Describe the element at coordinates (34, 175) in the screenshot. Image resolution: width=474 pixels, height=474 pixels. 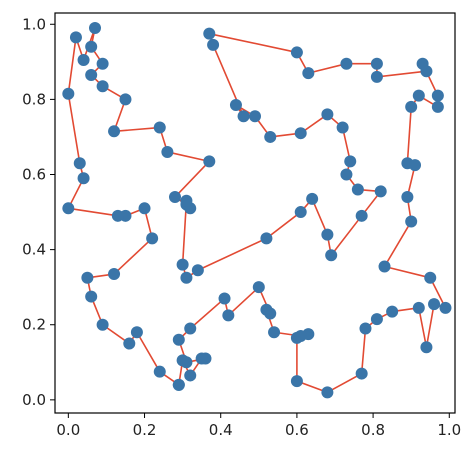
I see `y-tick-label: 0.6` at that location.